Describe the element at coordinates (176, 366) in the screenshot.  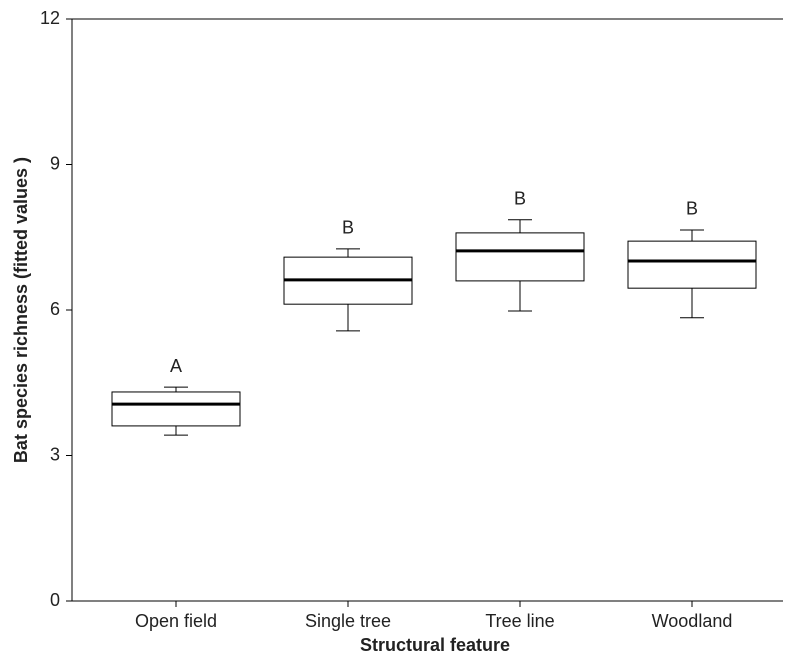
I see `group-label: A` at that location.